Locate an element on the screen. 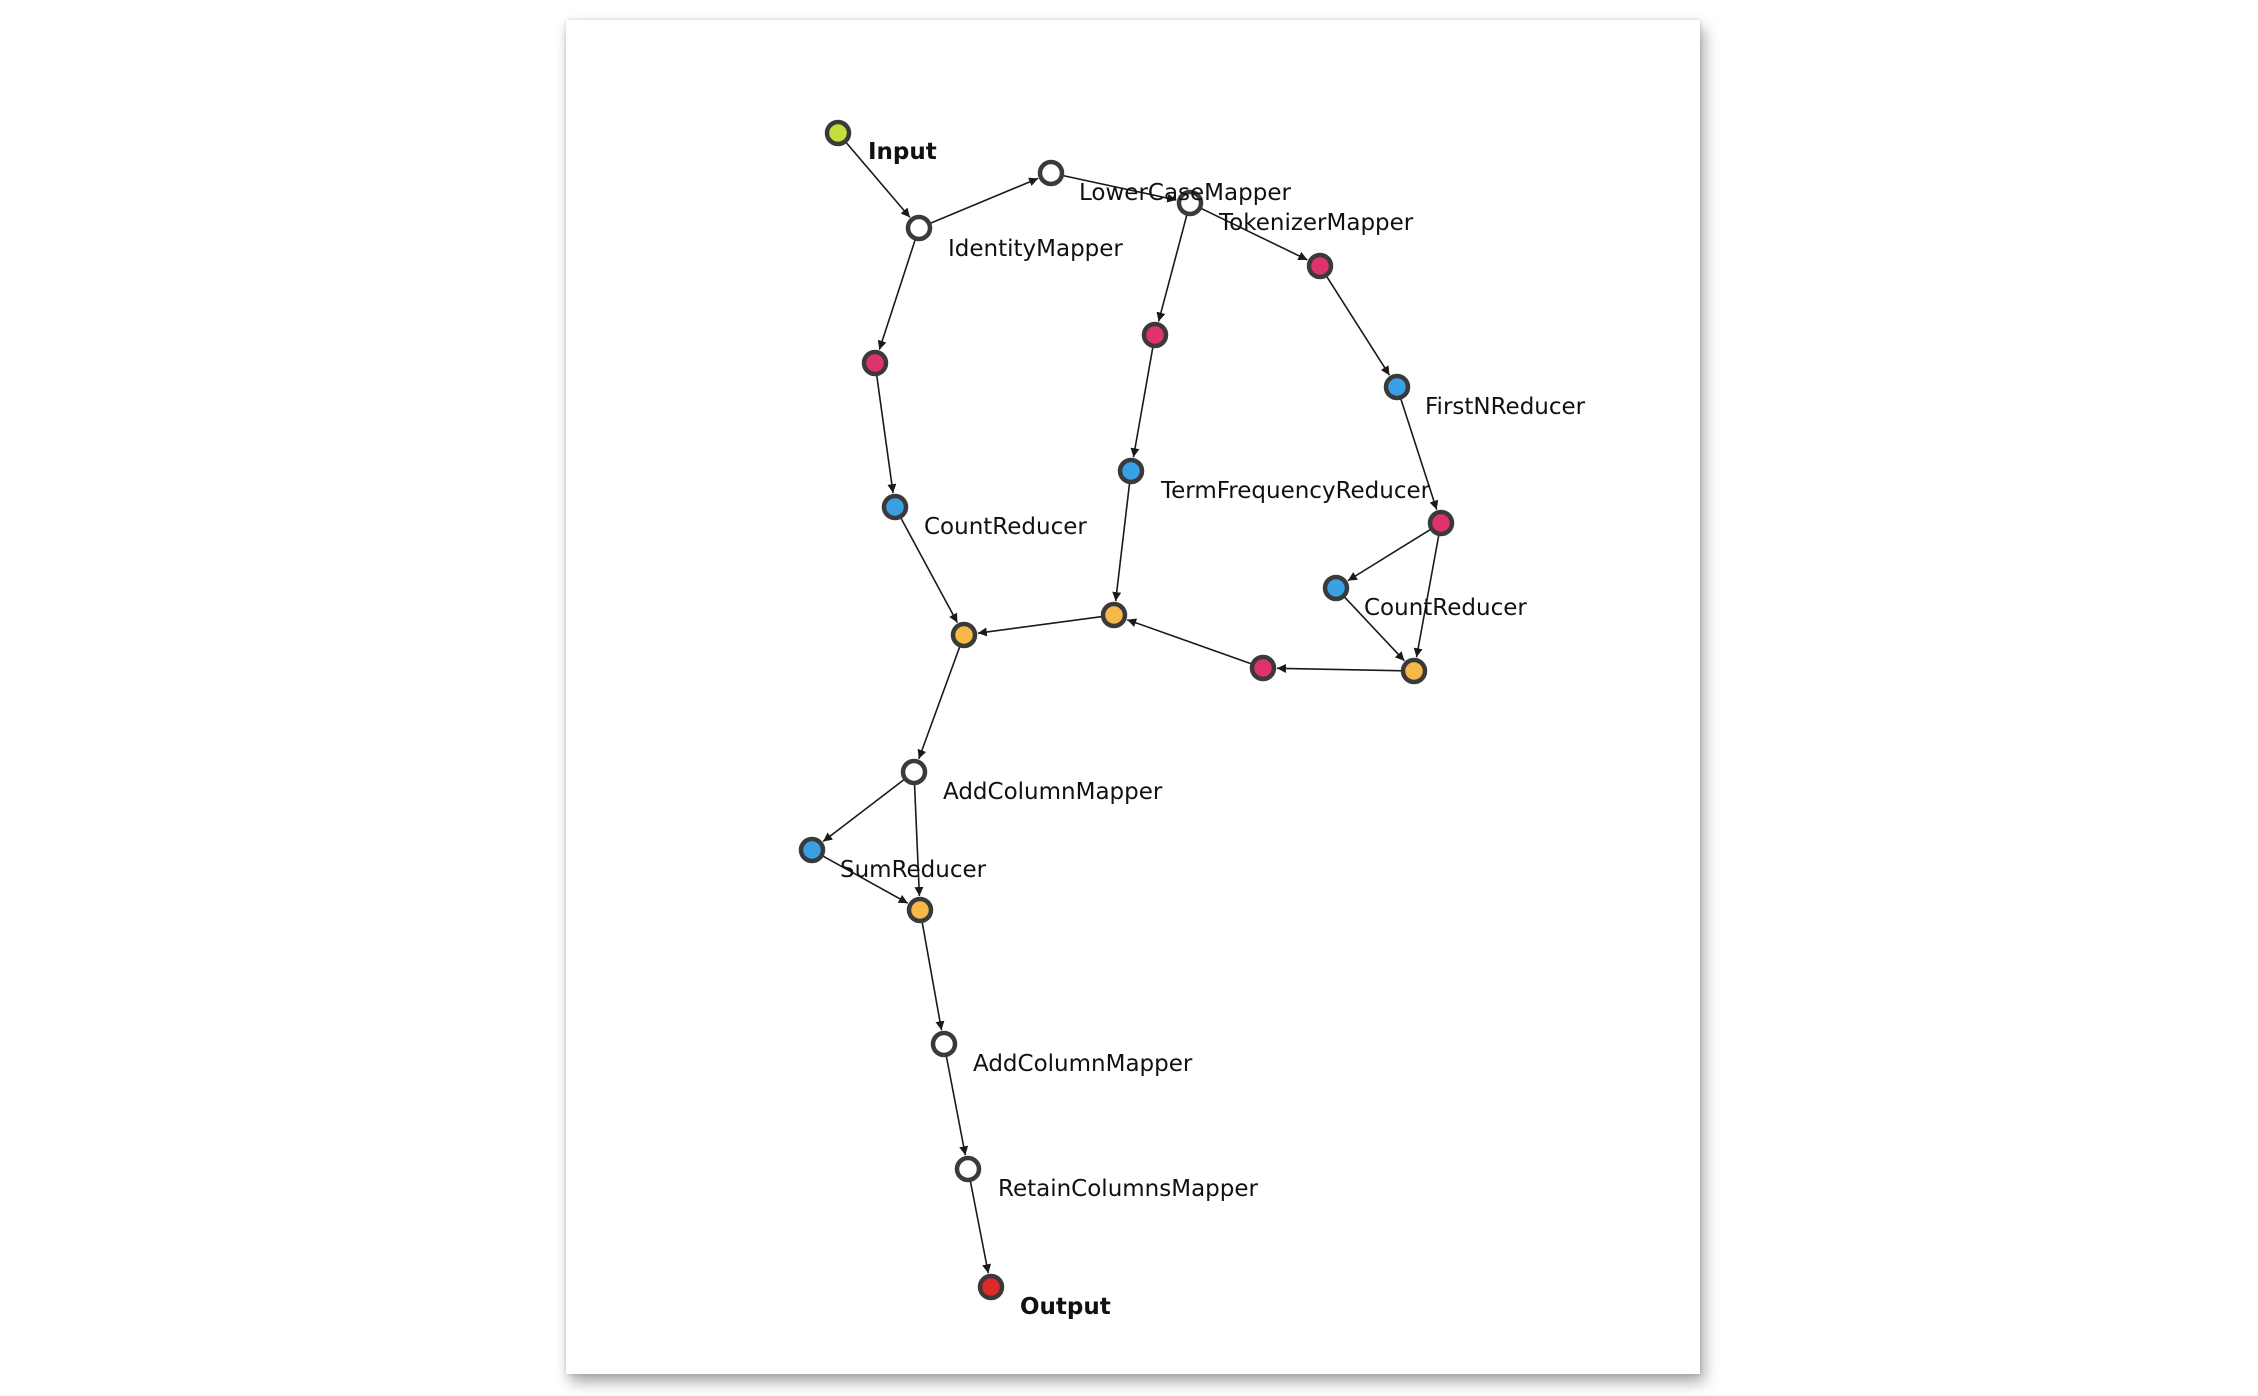 The width and height of the screenshot is (2258, 1396). node-label-sum: SumReducer is located at coordinates (913, 870).